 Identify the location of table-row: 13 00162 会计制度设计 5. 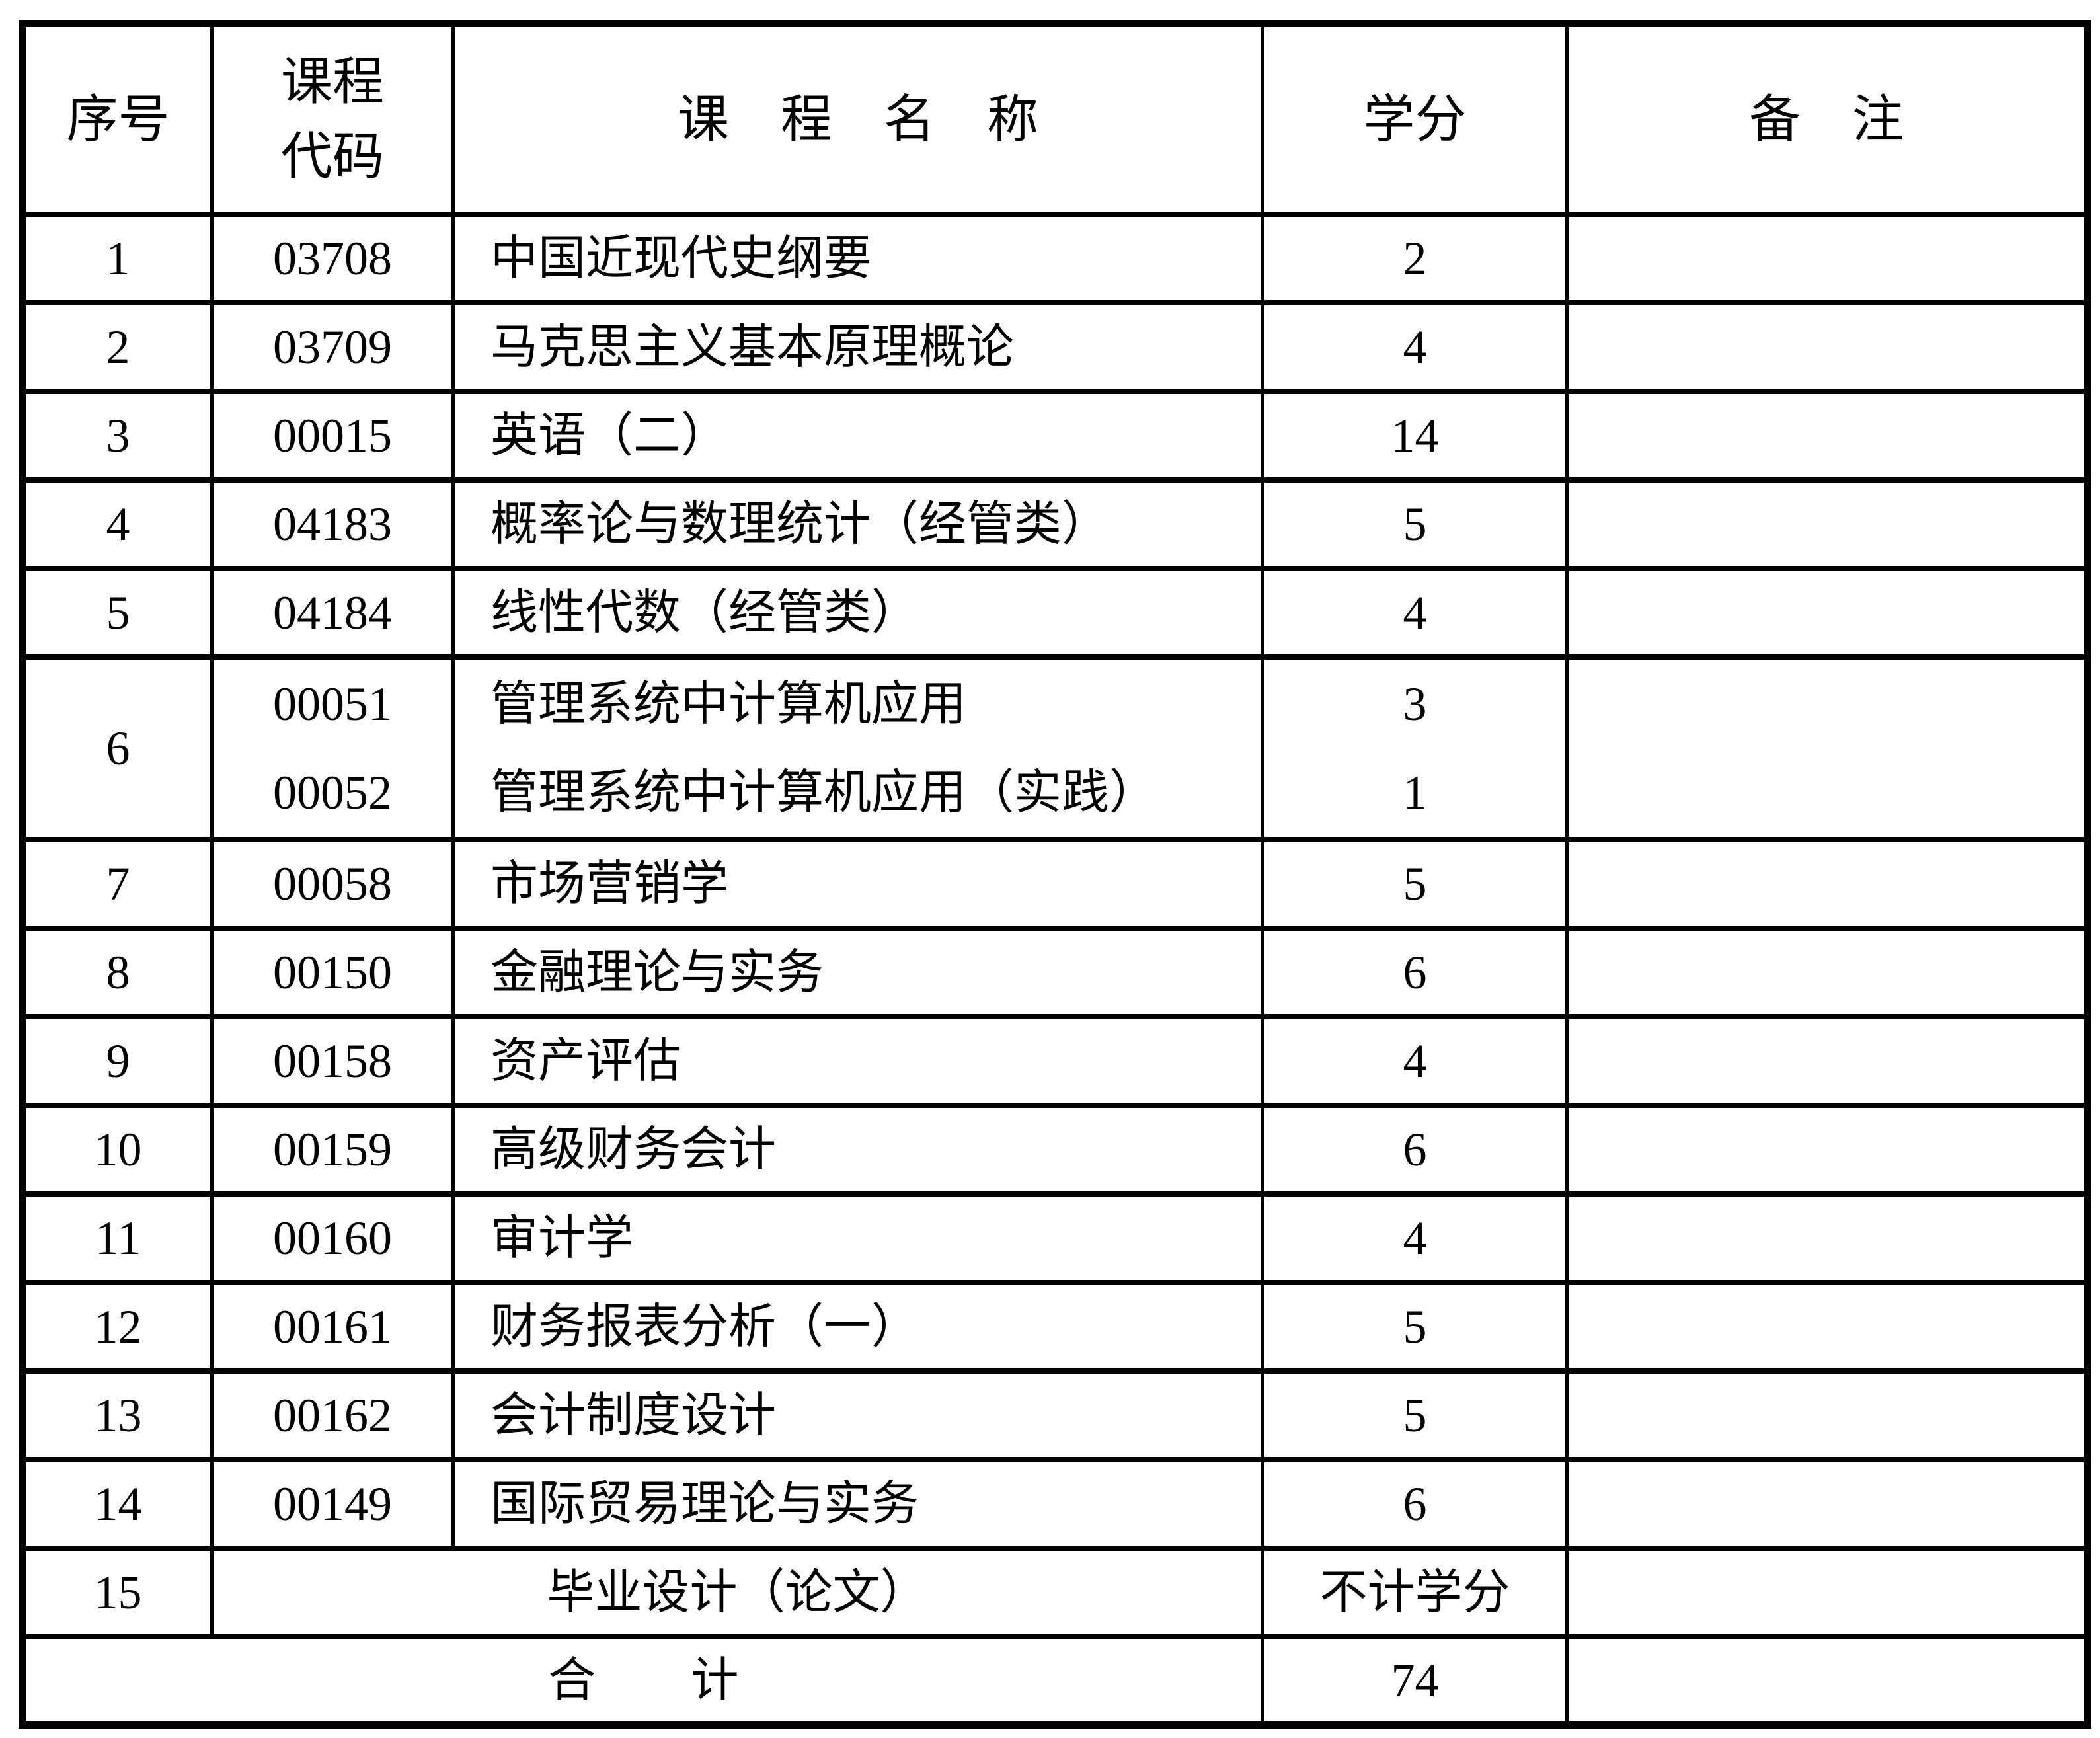
(1054, 1415).